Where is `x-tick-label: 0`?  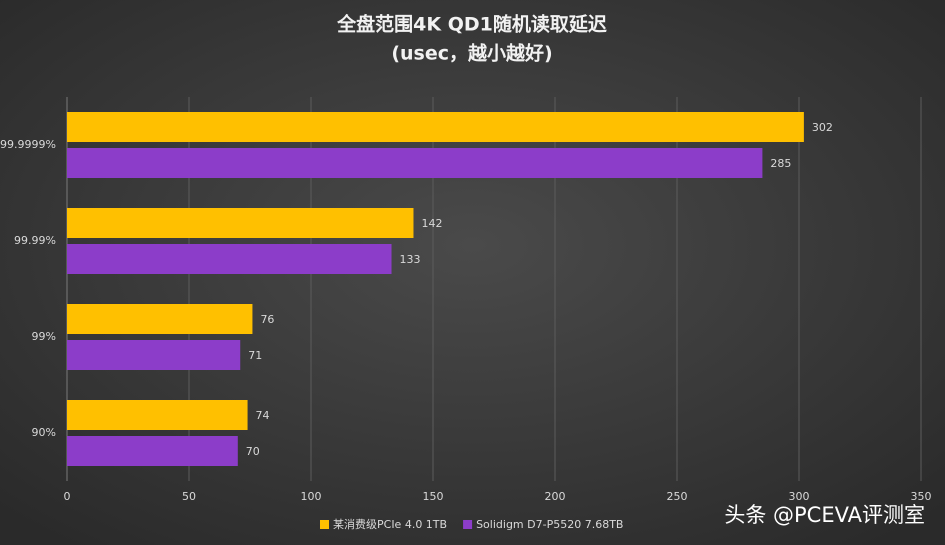 x-tick-label: 0 is located at coordinates (67, 496).